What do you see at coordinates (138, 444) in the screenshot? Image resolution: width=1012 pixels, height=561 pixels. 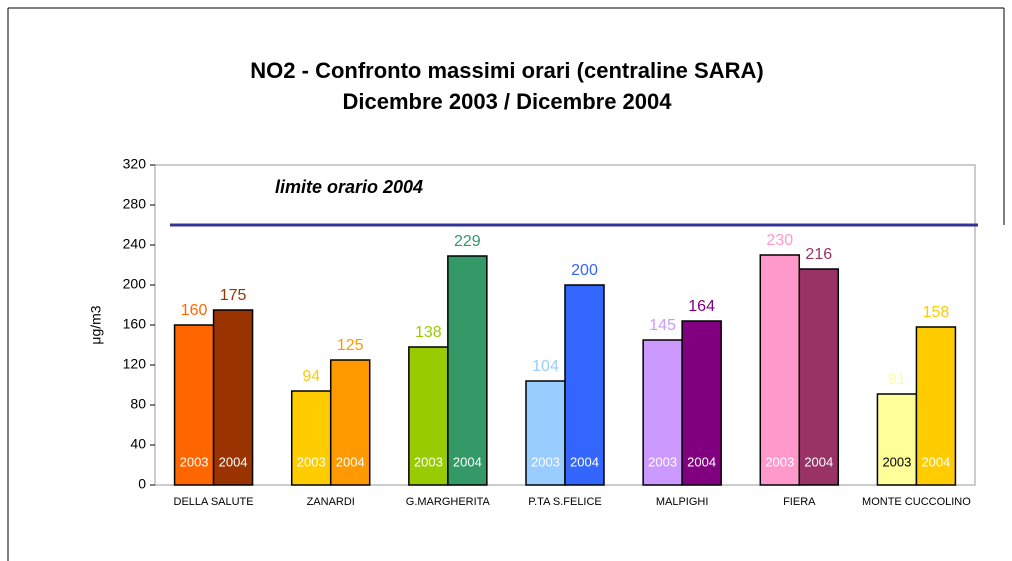 I see `y-tick-label: 40` at bounding box center [138, 444].